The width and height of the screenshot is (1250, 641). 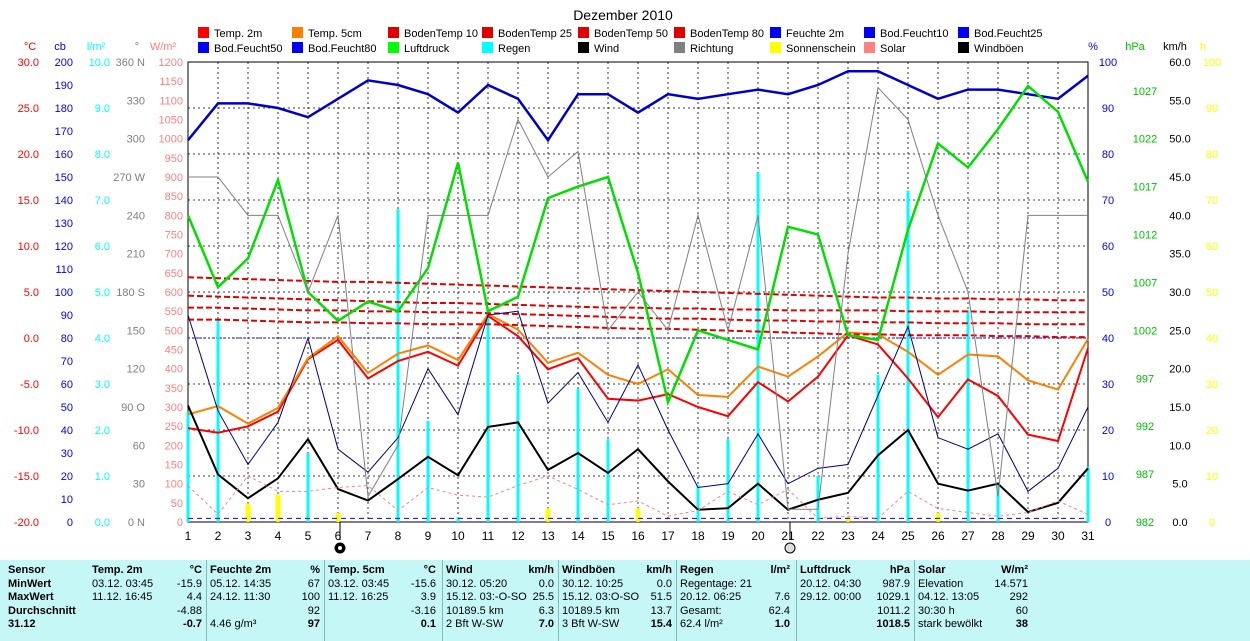 I want to click on tick-label-temp_c: 10.0, so click(x=28, y=247).